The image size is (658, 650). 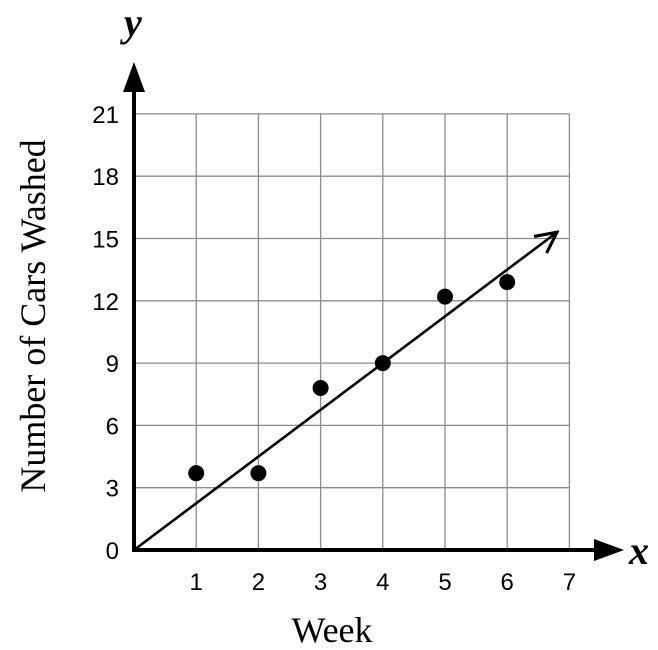 I want to click on y-tick-label: 18, so click(x=105, y=177).